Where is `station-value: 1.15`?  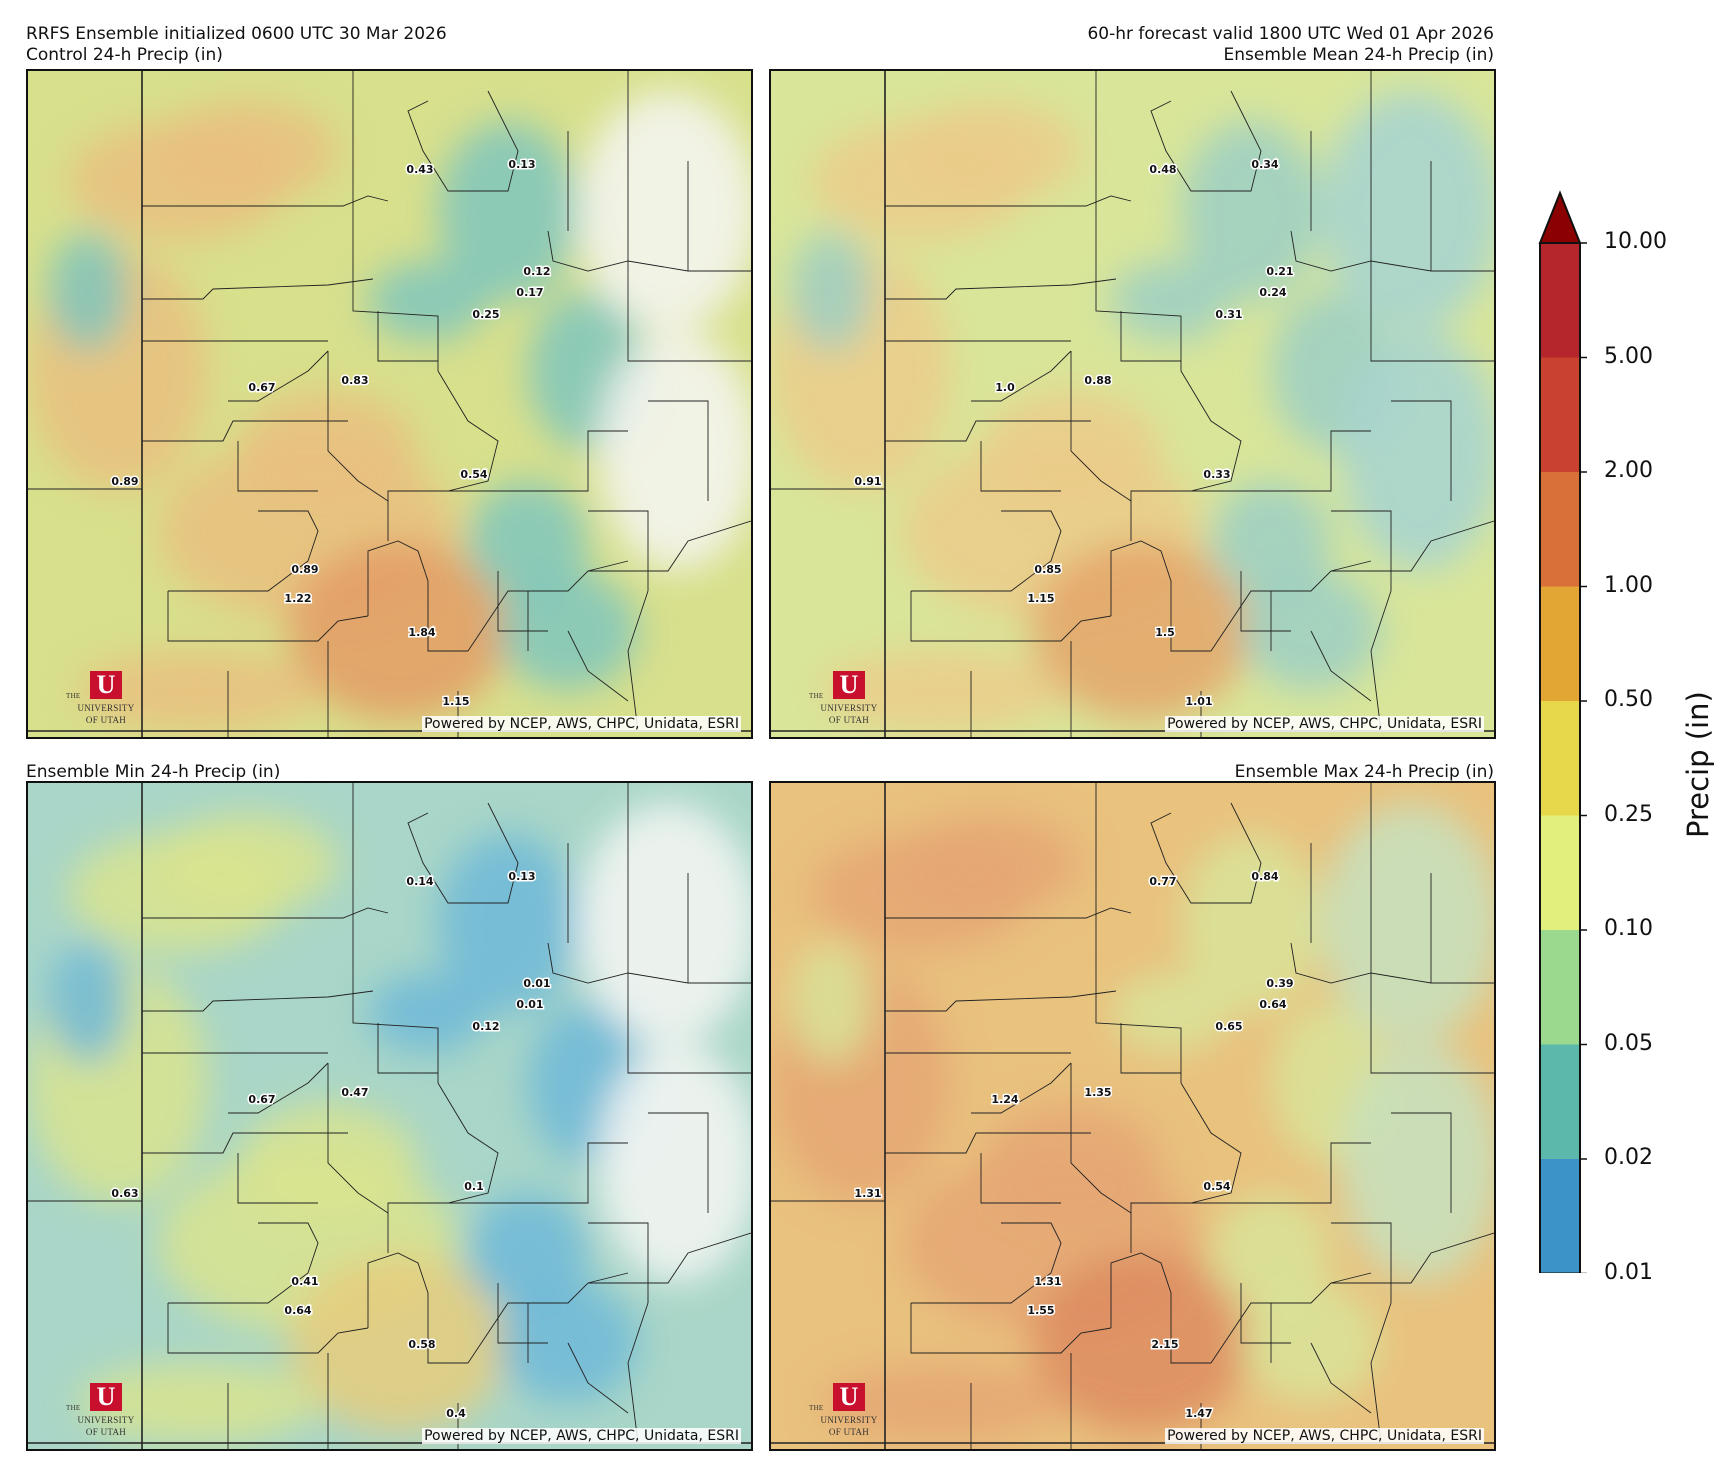
station-value: 1.15 is located at coordinates (455, 701).